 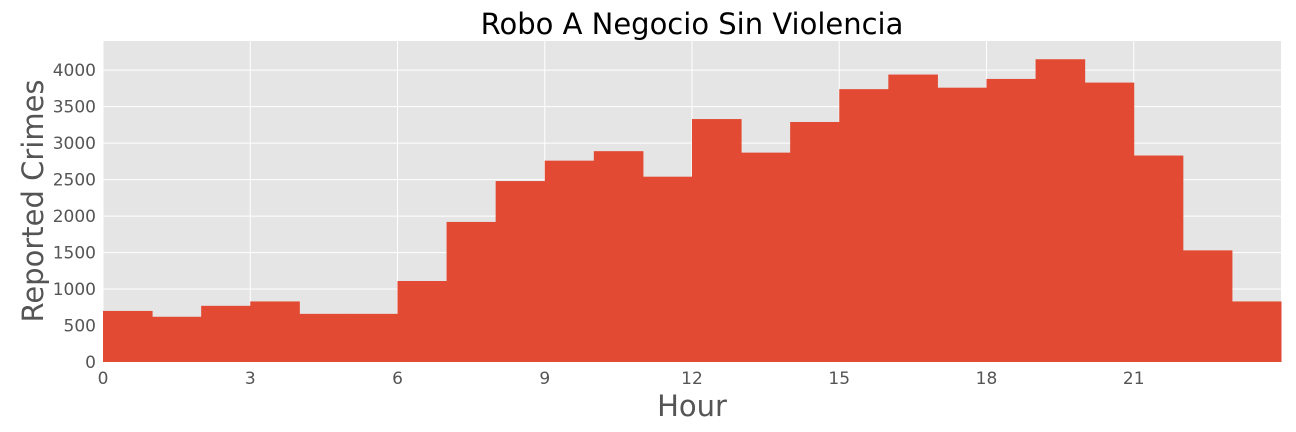 I want to click on x-axis-label: Hour, so click(x=692, y=406).